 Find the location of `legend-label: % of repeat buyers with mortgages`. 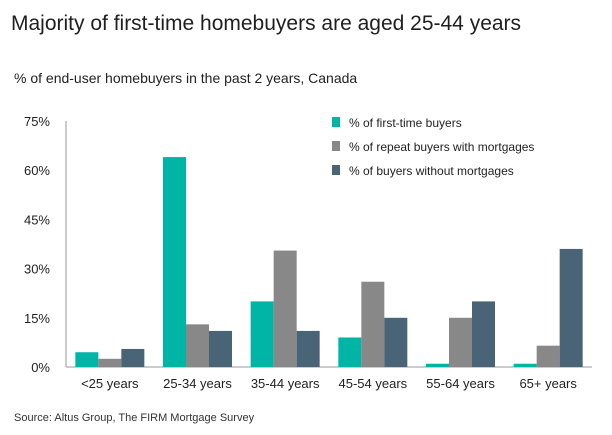

legend-label: % of repeat buyers with mortgages is located at coordinates (441, 147).